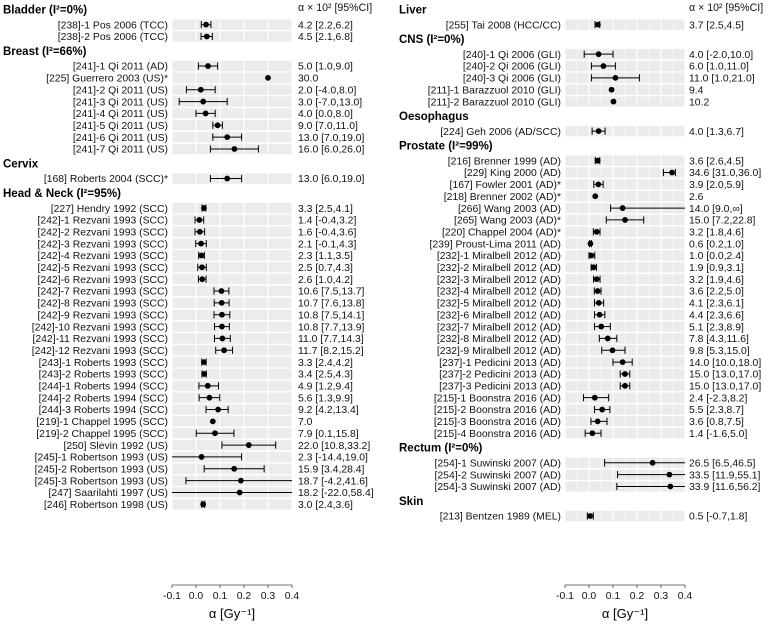 The height and width of the screenshot is (625, 778). I want to click on study-label: [246] Robertson 1998 (US), so click(106, 505).